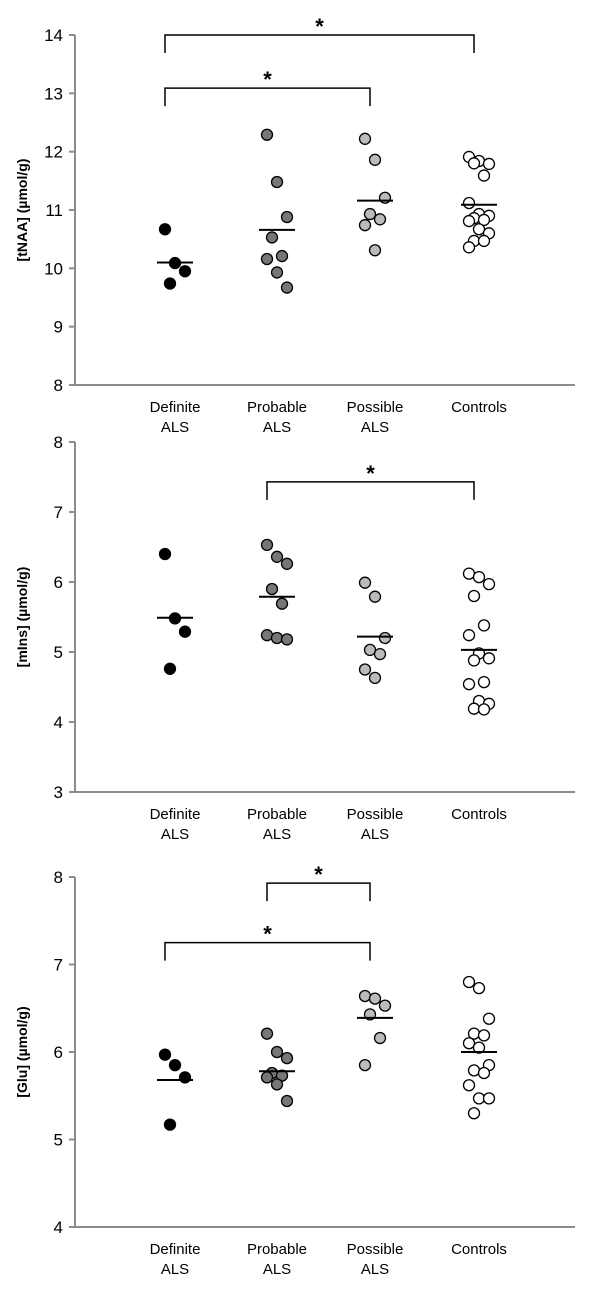 The width and height of the screenshot is (598, 1291). What do you see at coordinates (22, 1051) in the screenshot?
I see `y-axis-label: [Glu] (µmol/g)` at bounding box center [22, 1051].